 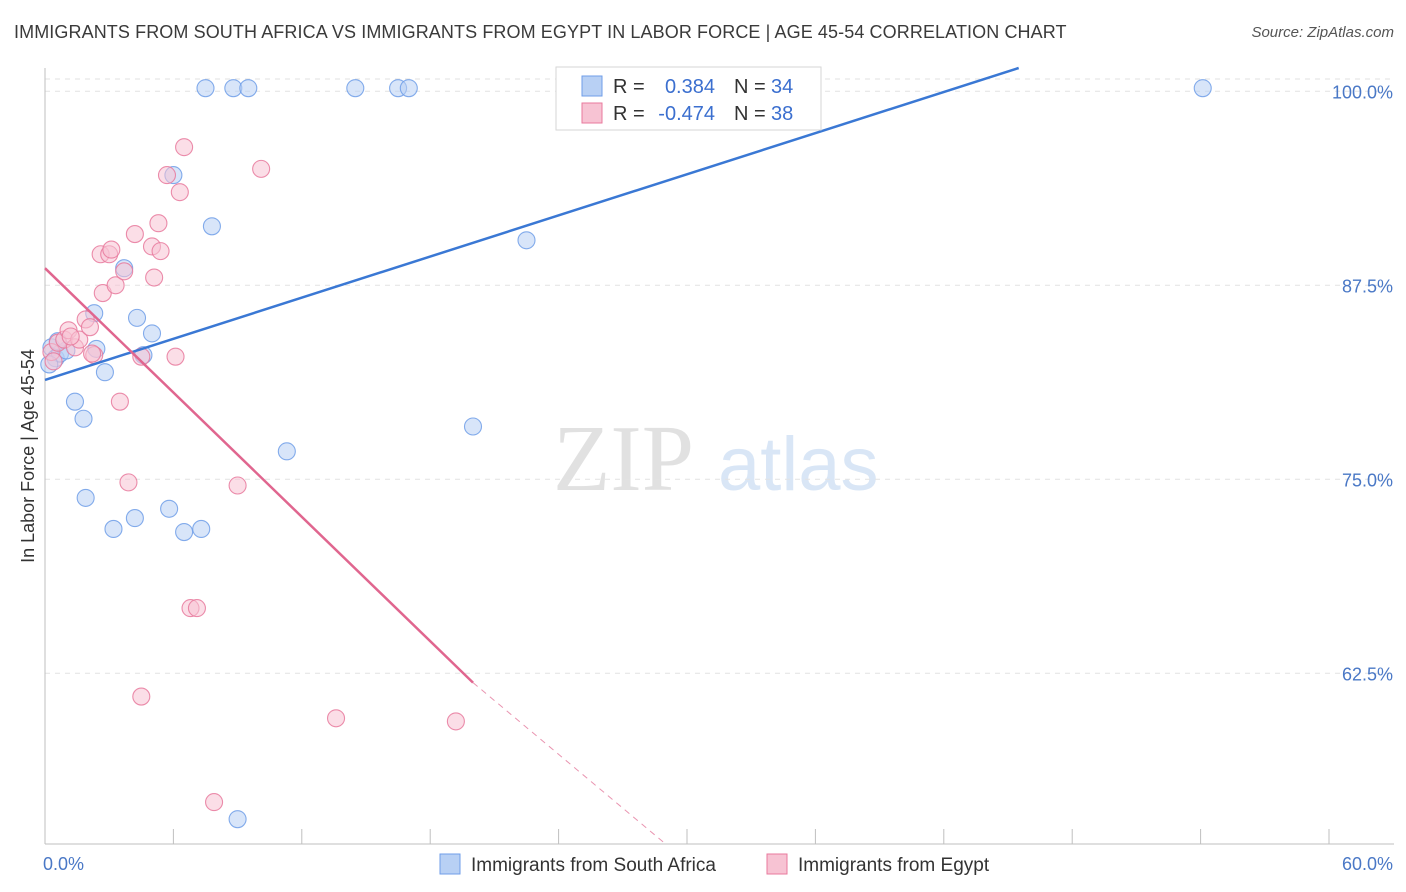 What do you see at coordinates (1367, 674) in the screenshot?
I see `y-tick-label-3: 62.5%` at bounding box center [1367, 674].